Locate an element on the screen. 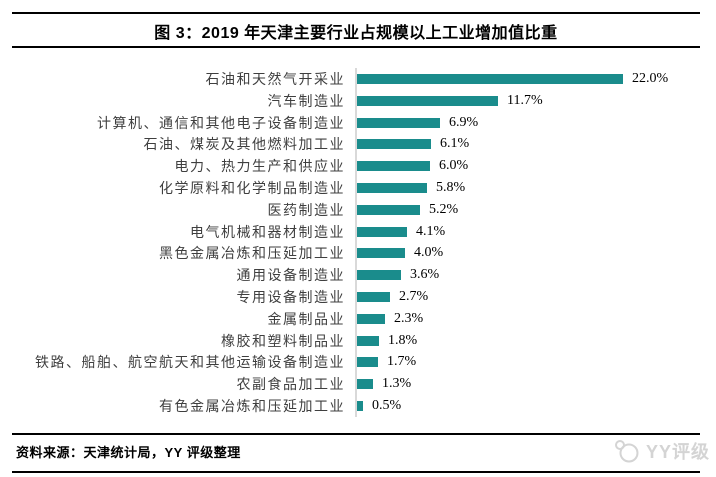 This screenshot has width=716, height=477. watermark-text: YY评级 is located at coordinates (677, 452).